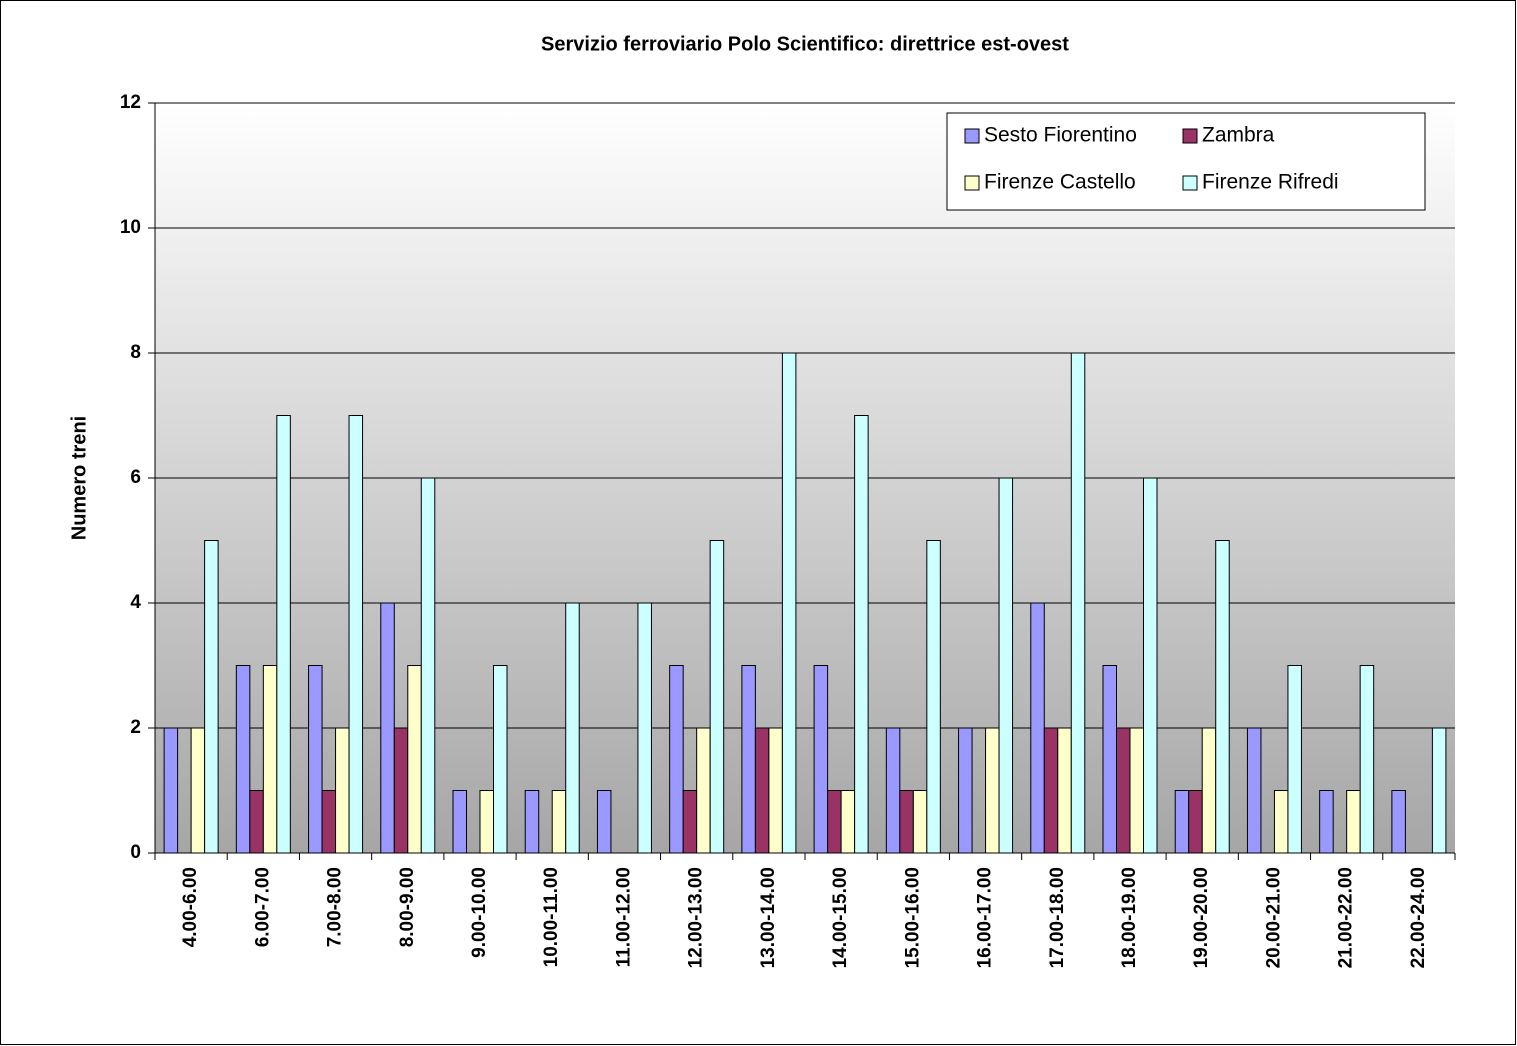 The height and width of the screenshot is (1046, 1517). What do you see at coordinates (135, 602) in the screenshot?
I see `y-tick-label: 4` at bounding box center [135, 602].